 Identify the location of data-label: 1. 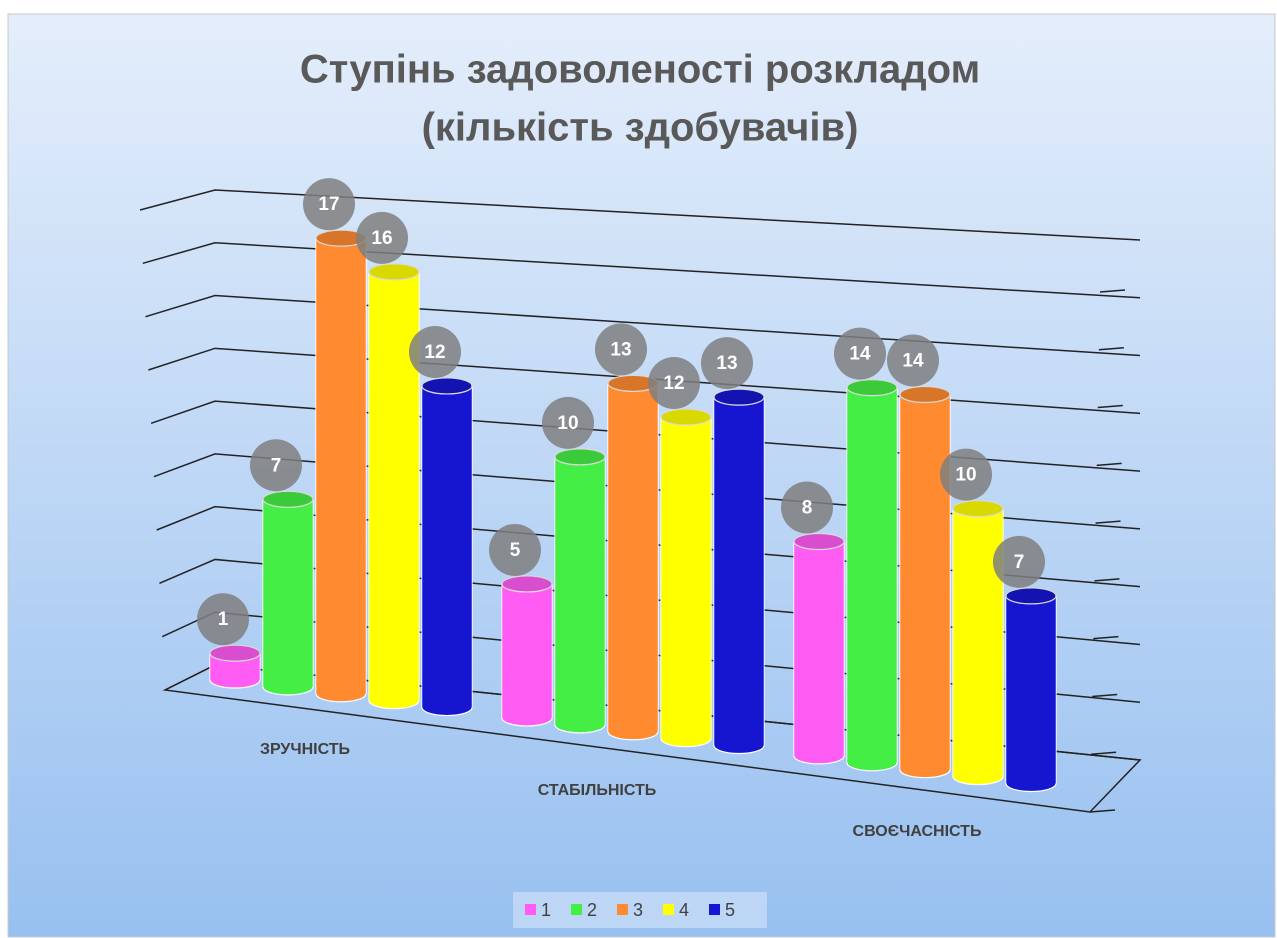
(223, 619).